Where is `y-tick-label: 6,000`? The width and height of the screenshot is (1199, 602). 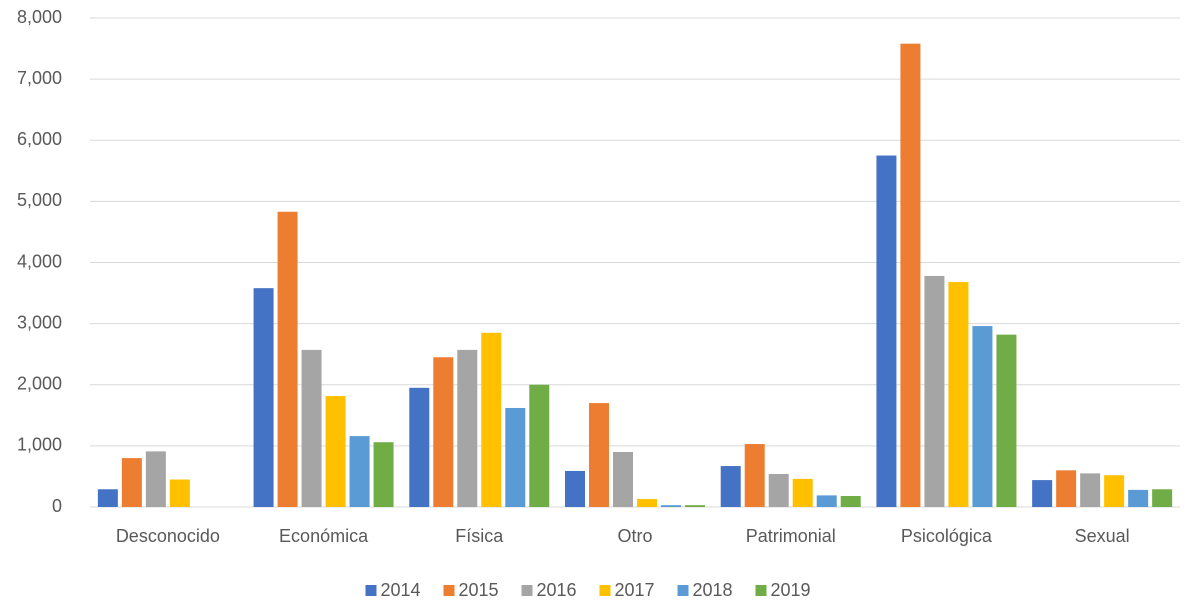 y-tick-label: 6,000 is located at coordinates (39, 139).